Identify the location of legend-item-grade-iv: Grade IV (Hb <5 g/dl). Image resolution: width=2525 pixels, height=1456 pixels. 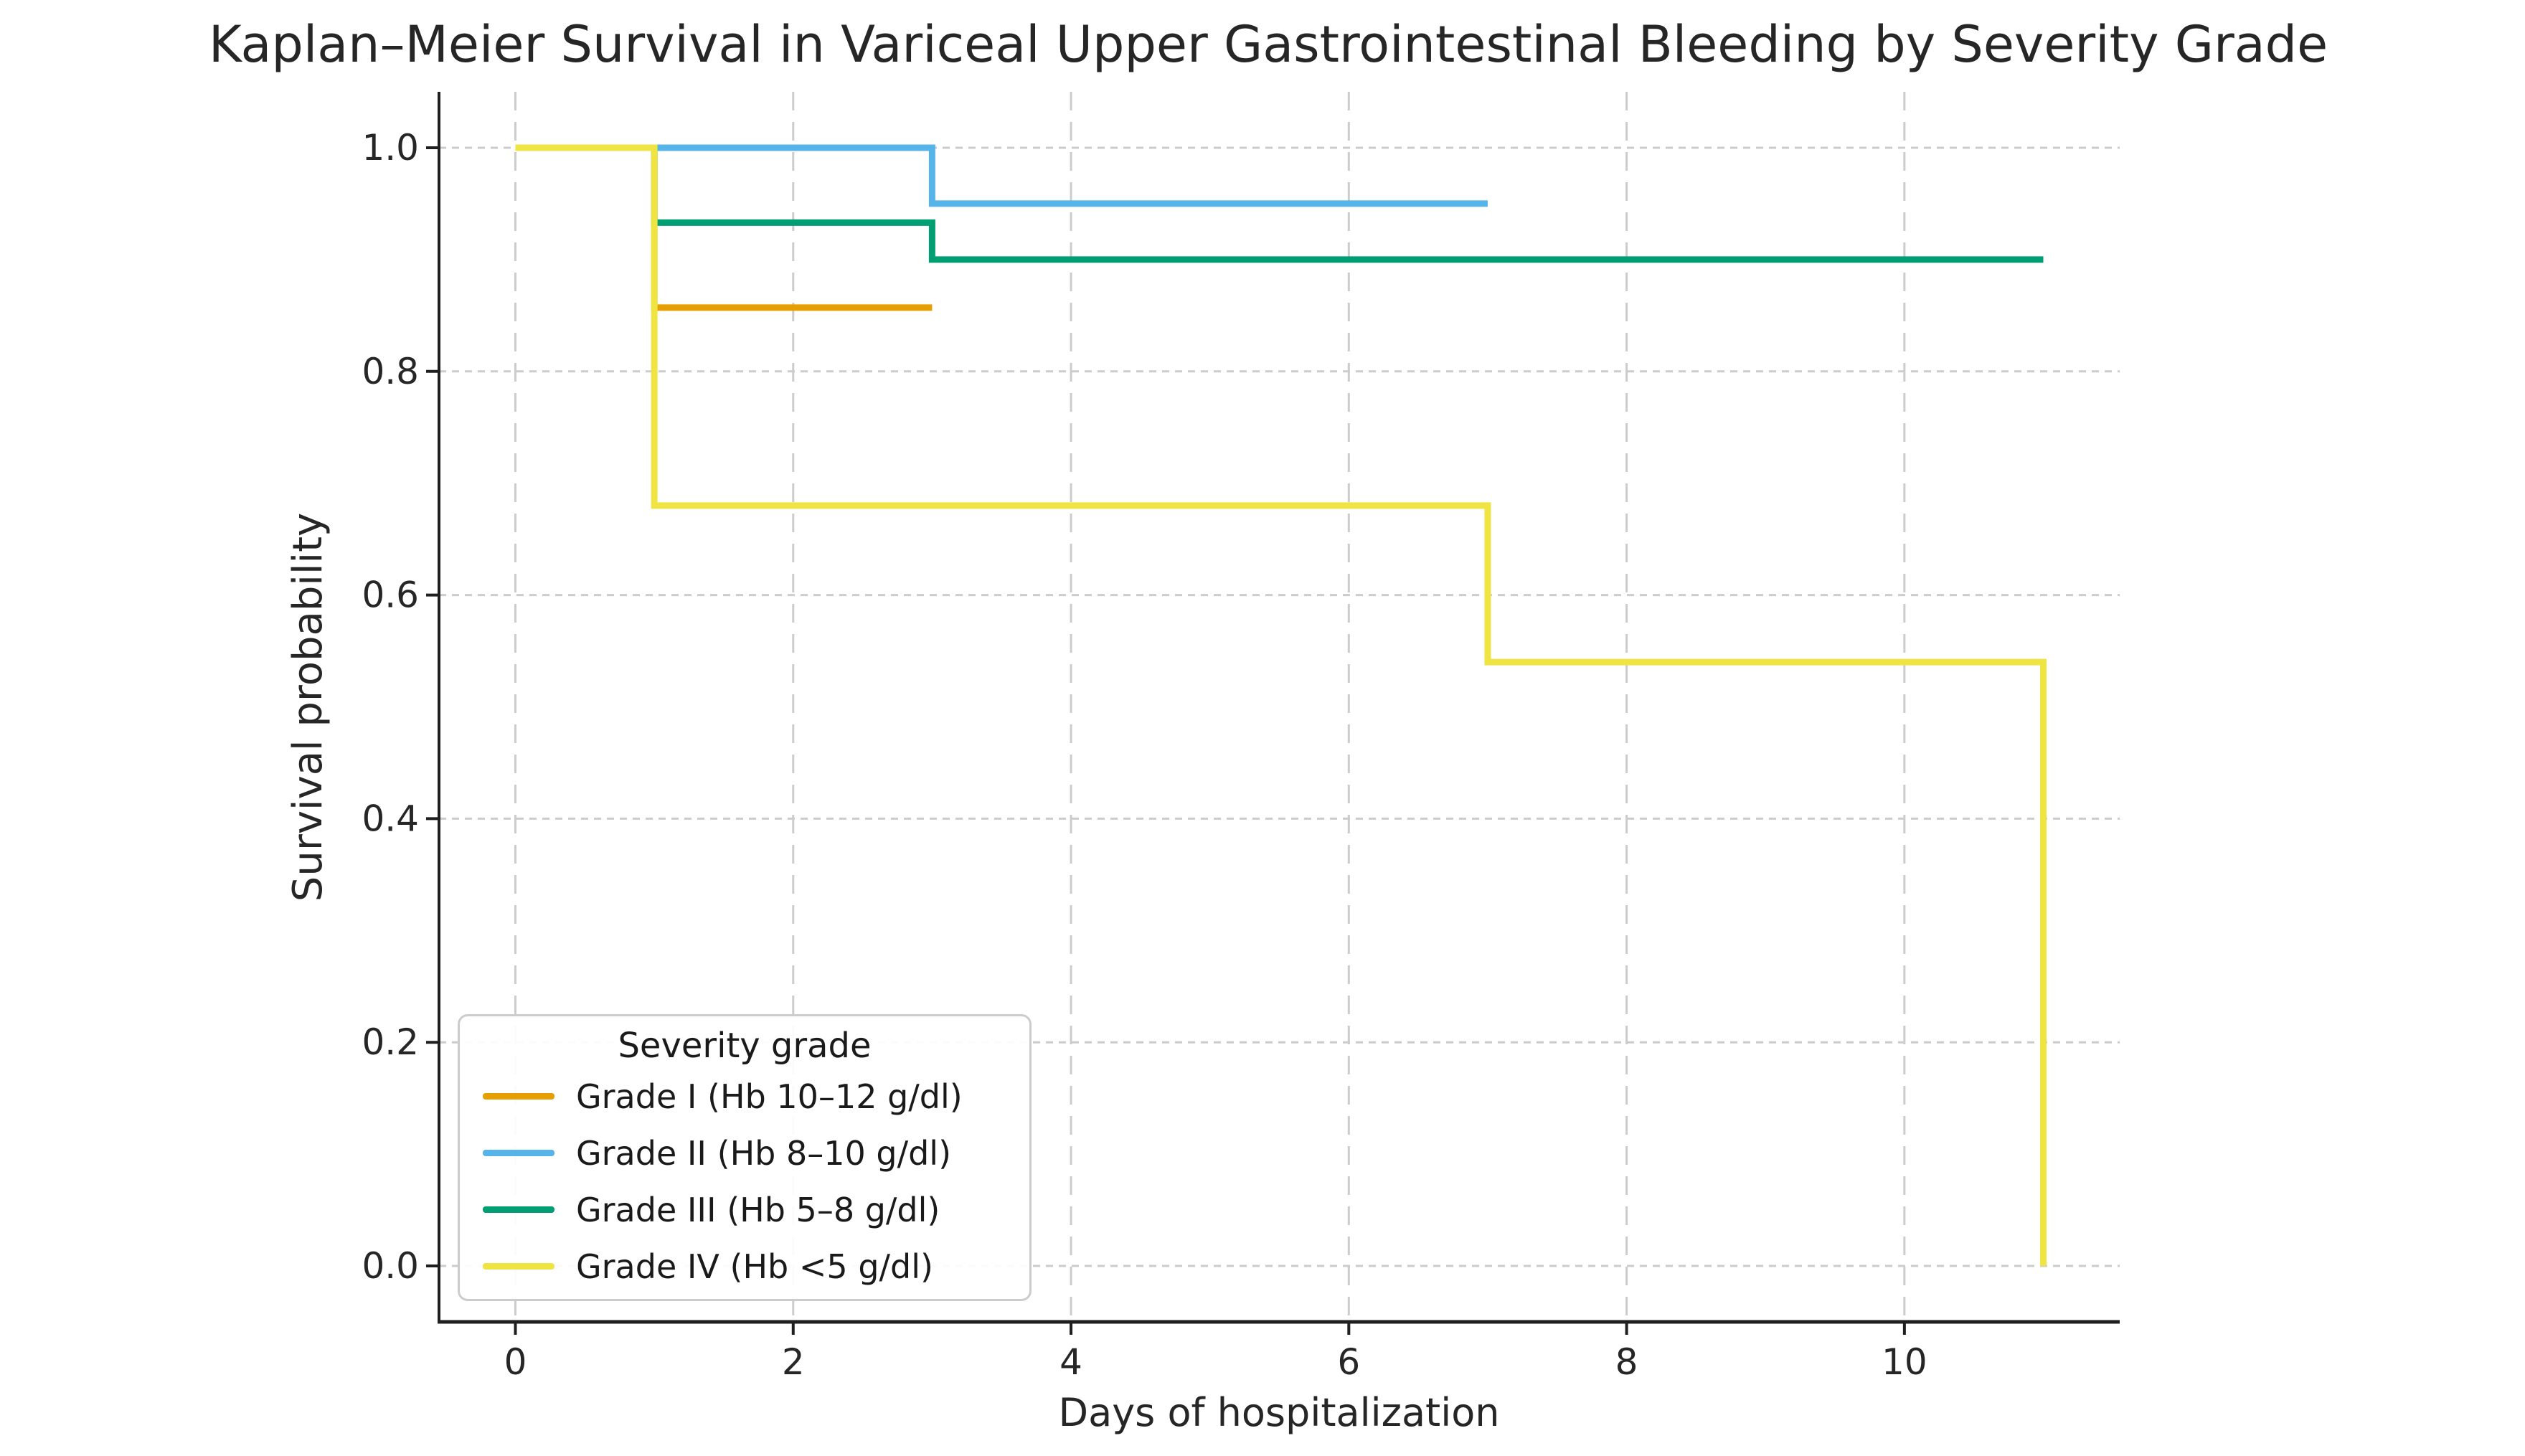
(744, 1266).